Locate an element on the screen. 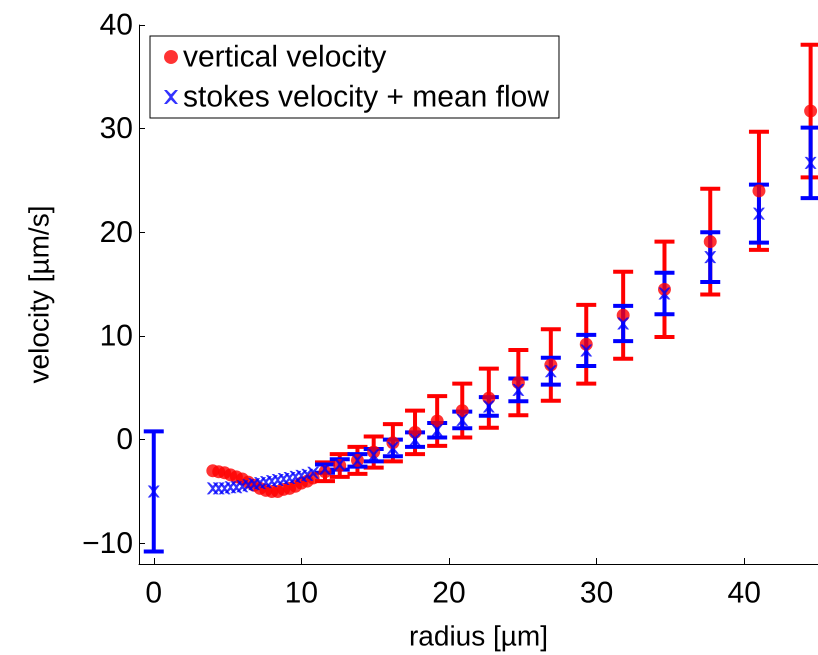 Image resolution: width=818 pixels, height=655 pixels. legend-label: stokes velocity + mean flow is located at coordinates (366, 97).